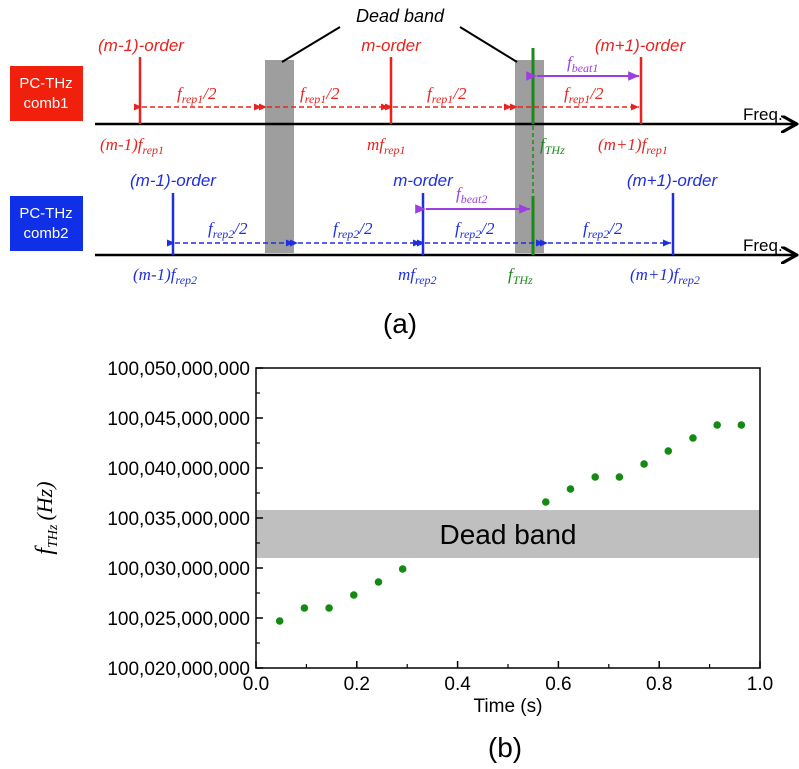  What do you see at coordinates (45, 233) in the screenshot?
I see `comb2-label-line2: comb2` at bounding box center [45, 233].